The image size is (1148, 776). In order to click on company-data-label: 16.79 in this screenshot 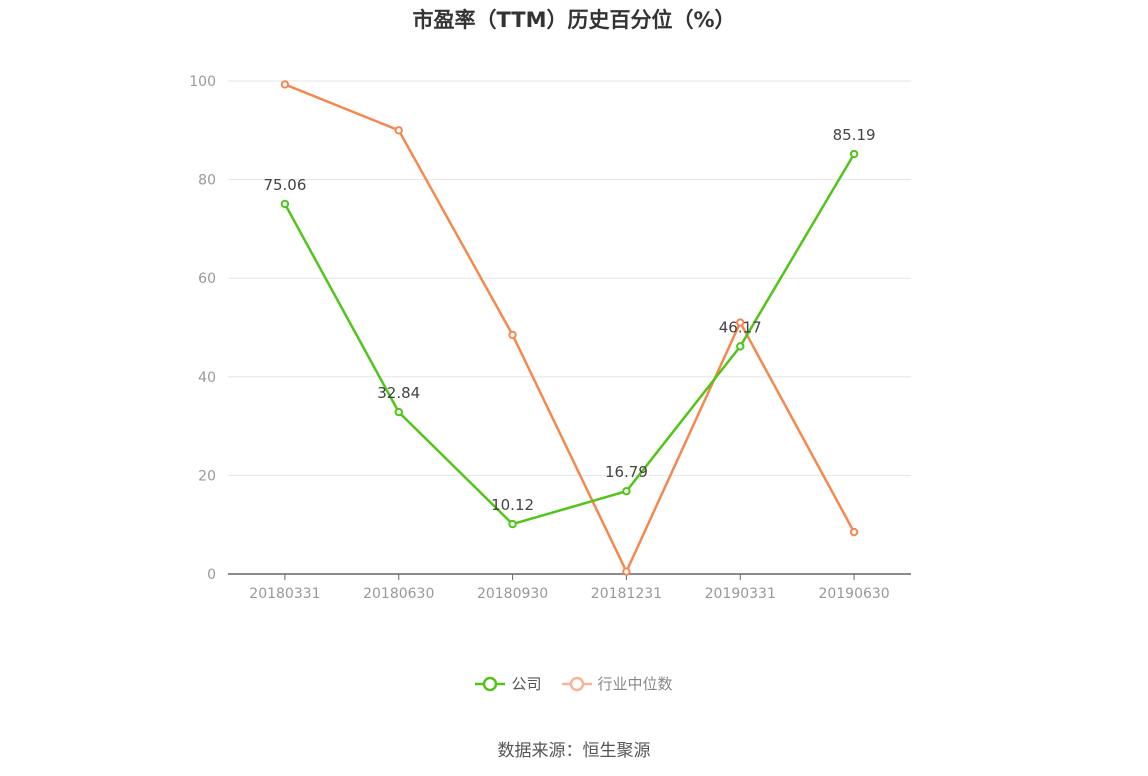, I will do `click(626, 472)`.